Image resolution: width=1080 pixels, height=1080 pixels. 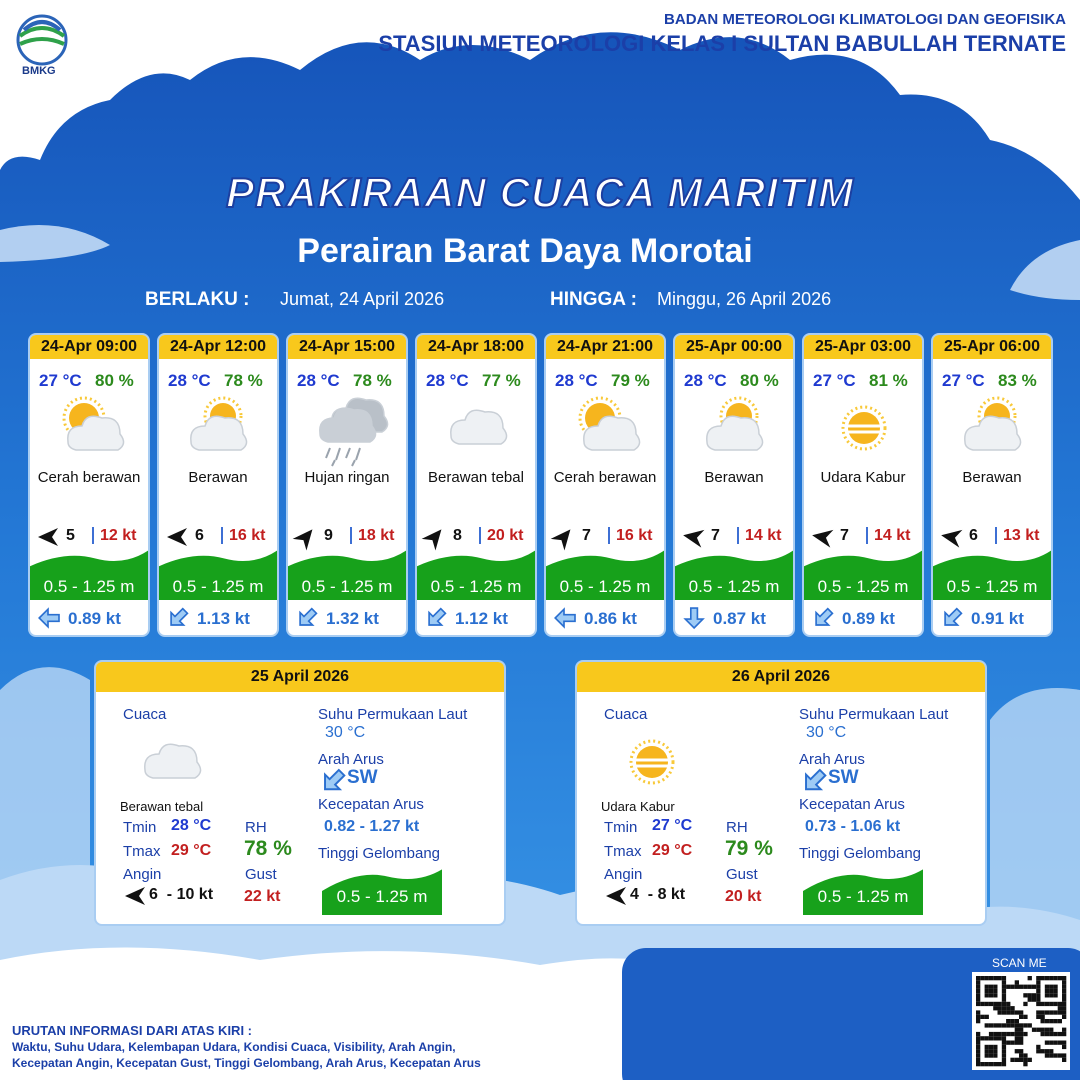 What do you see at coordinates (191, 825) in the screenshot?
I see `tmin: 28 °C` at bounding box center [191, 825].